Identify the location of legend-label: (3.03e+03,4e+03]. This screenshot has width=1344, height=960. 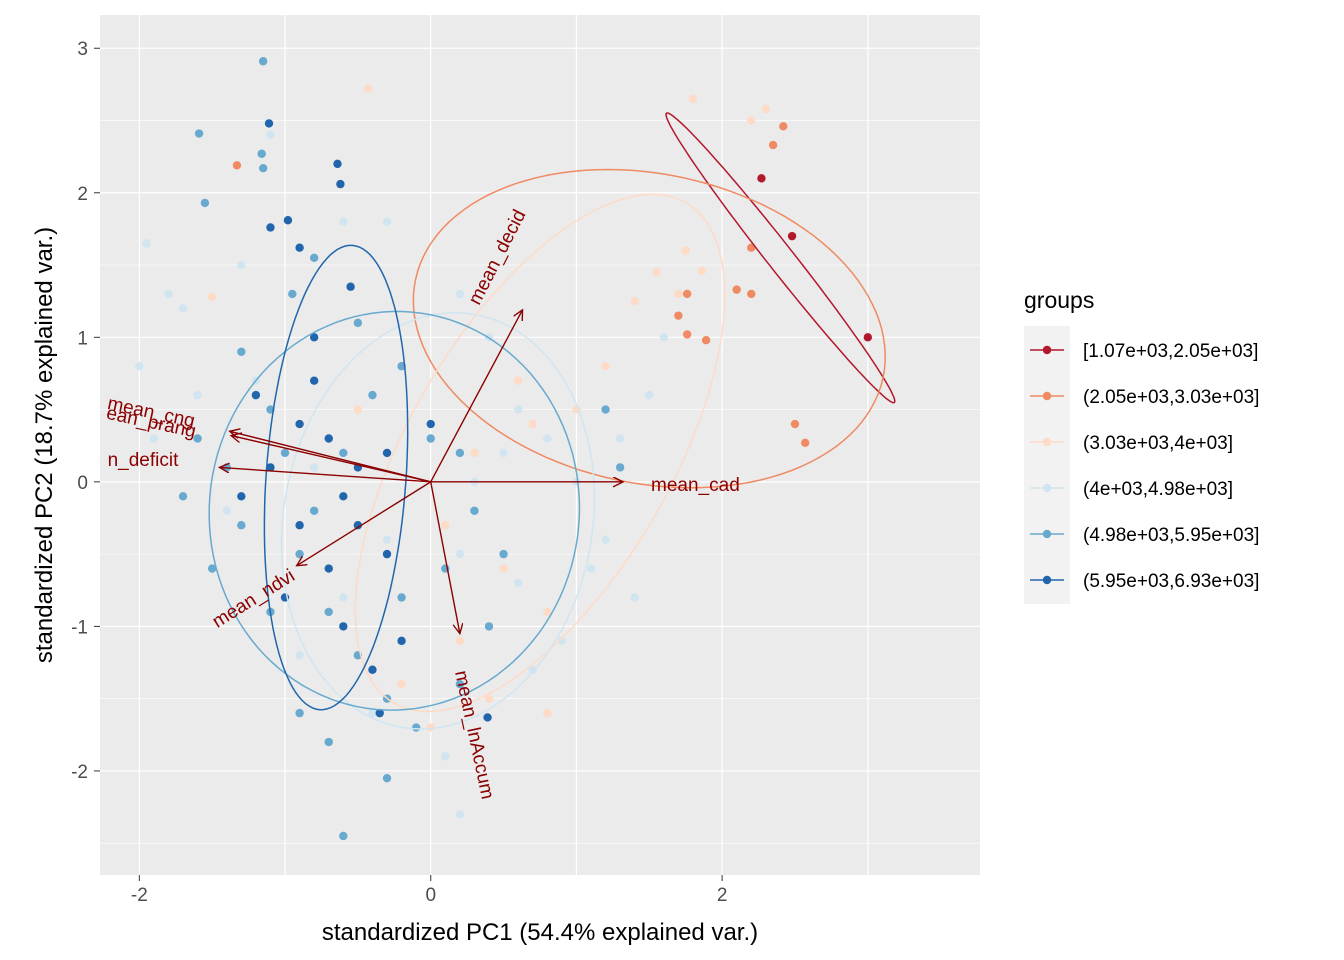
(1158, 443).